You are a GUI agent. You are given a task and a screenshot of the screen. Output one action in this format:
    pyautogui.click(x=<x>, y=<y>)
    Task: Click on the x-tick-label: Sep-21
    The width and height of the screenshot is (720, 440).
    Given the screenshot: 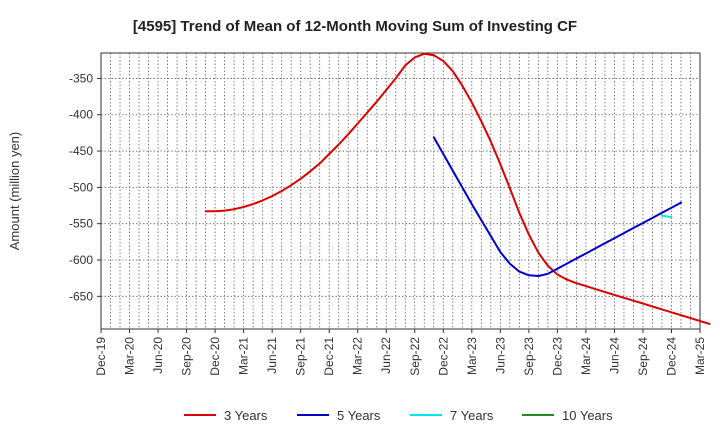 What is the action you would take?
    pyautogui.click(x=301, y=356)
    